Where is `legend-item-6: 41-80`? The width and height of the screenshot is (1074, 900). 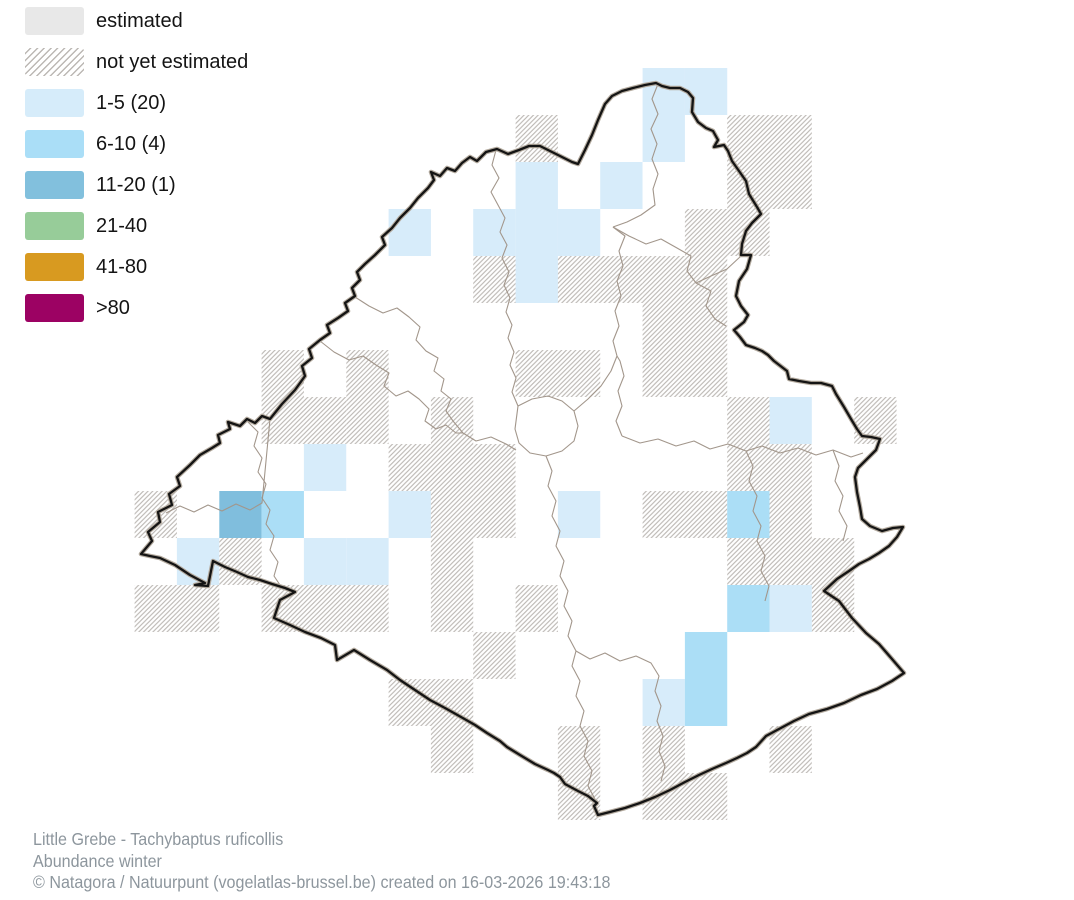
legend-item-6: 41-80 is located at coordinates (136, 267).